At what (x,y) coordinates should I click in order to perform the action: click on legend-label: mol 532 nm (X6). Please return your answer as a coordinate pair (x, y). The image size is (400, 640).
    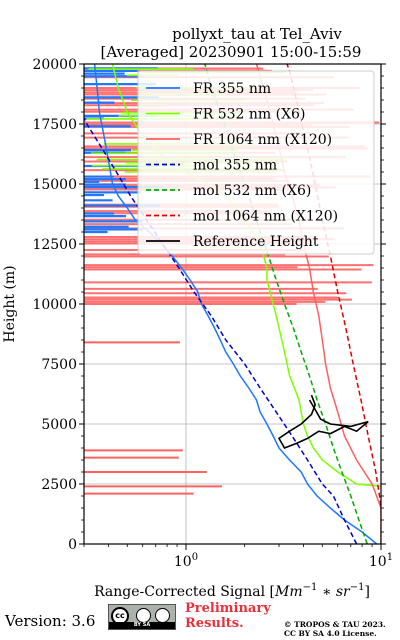
    Looking at the image, I should click on (252, 191).